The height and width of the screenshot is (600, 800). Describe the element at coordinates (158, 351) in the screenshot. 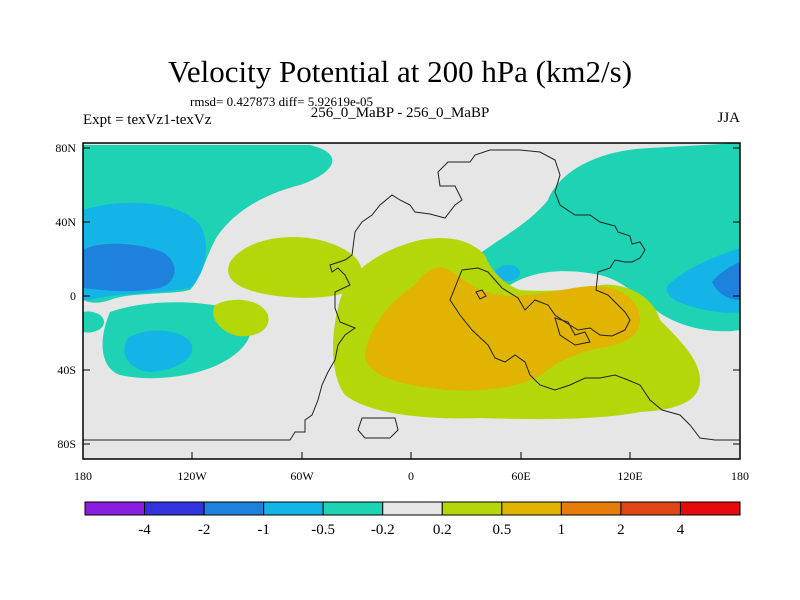

I see `contour-south-pacific-blue` at that location.